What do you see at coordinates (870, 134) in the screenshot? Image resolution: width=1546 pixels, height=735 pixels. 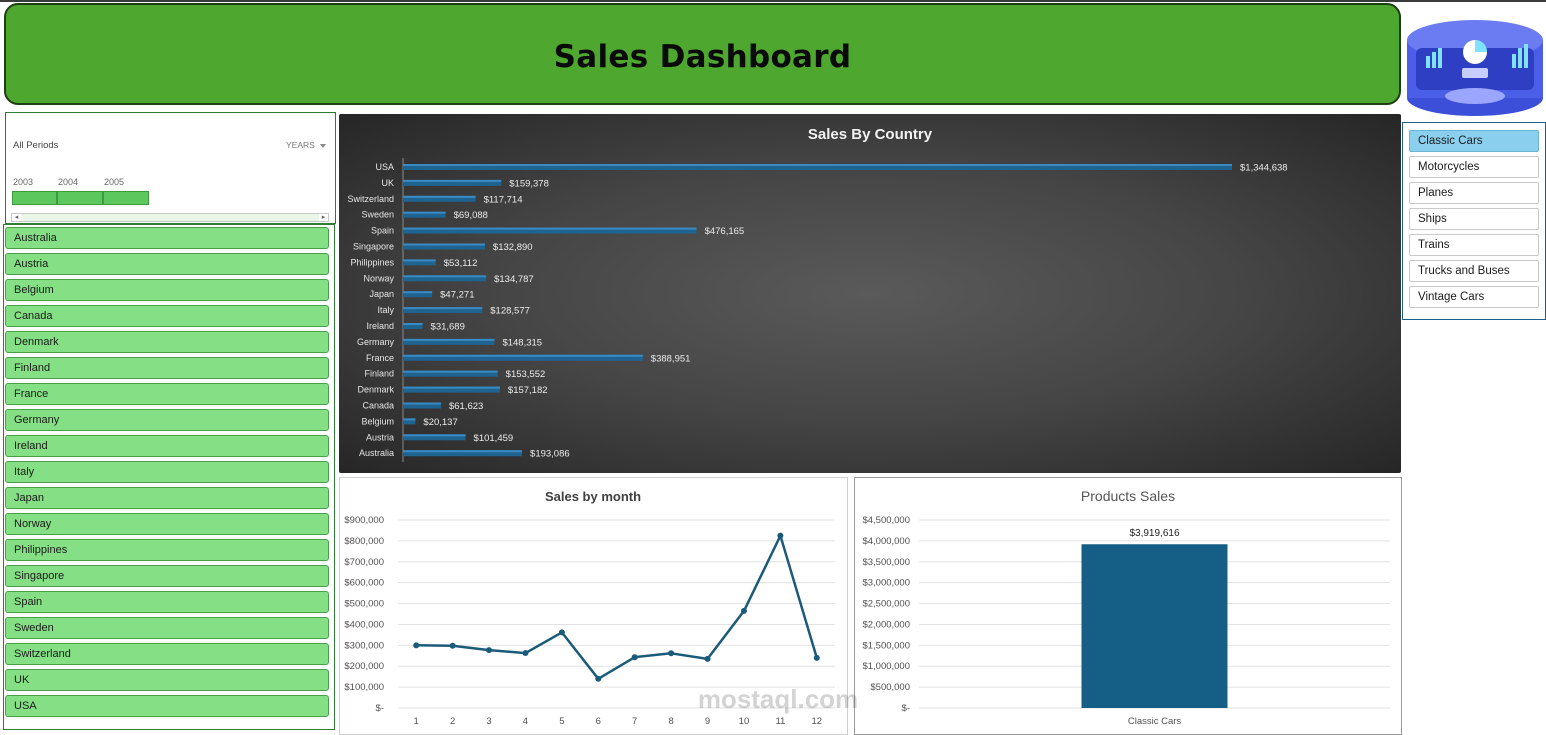 I see `chart-title: Sales By Country` at bounding box center [870, 134].